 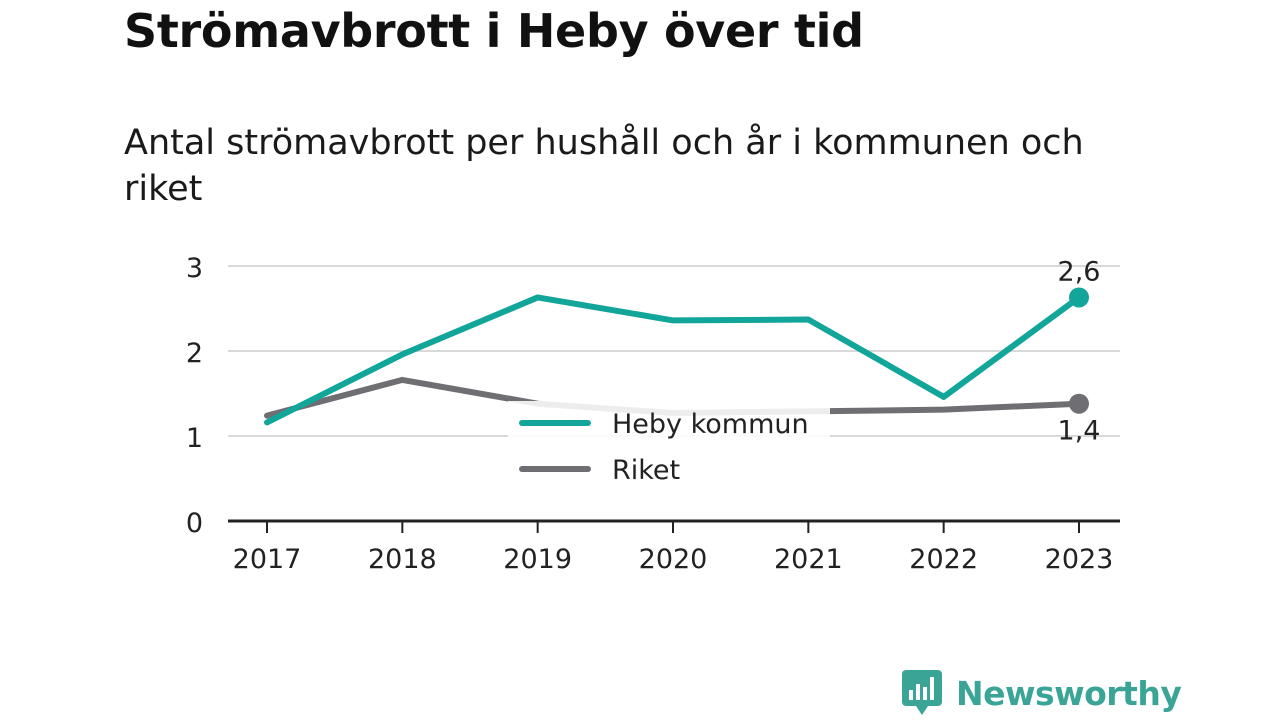 What do you see at coordinates (943, 559) in the screenshot?
I see `x-tick-label: 2022` at bounding box center [943, 559].